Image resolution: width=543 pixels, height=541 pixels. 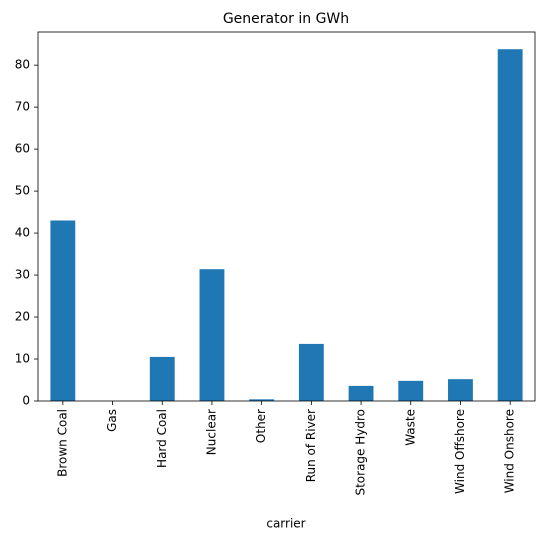 What do you see at coordinates (211, 432) in the screenshot?
I see `x-tick-label: Nuclear` at bounding box center [211, 432].